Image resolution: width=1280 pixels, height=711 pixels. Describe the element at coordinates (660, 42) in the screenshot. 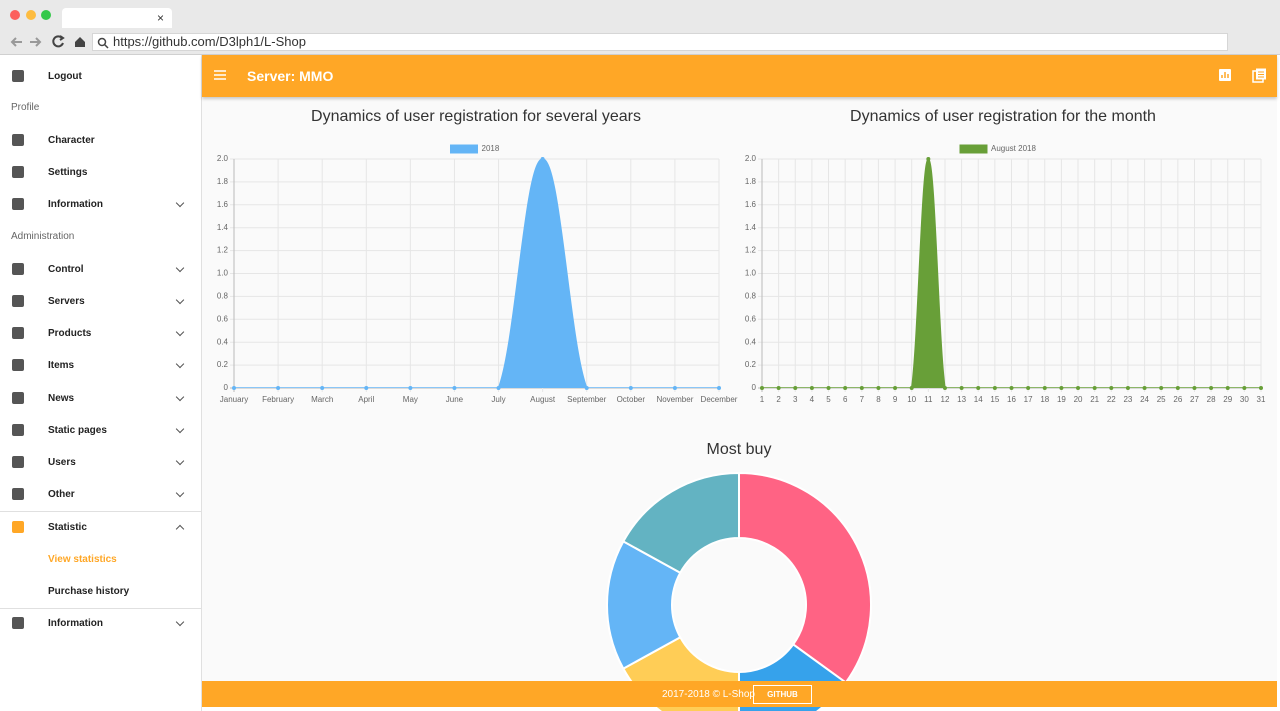

I see `address-bar: https://github.com/D3lph1/L-Shop` at that location.